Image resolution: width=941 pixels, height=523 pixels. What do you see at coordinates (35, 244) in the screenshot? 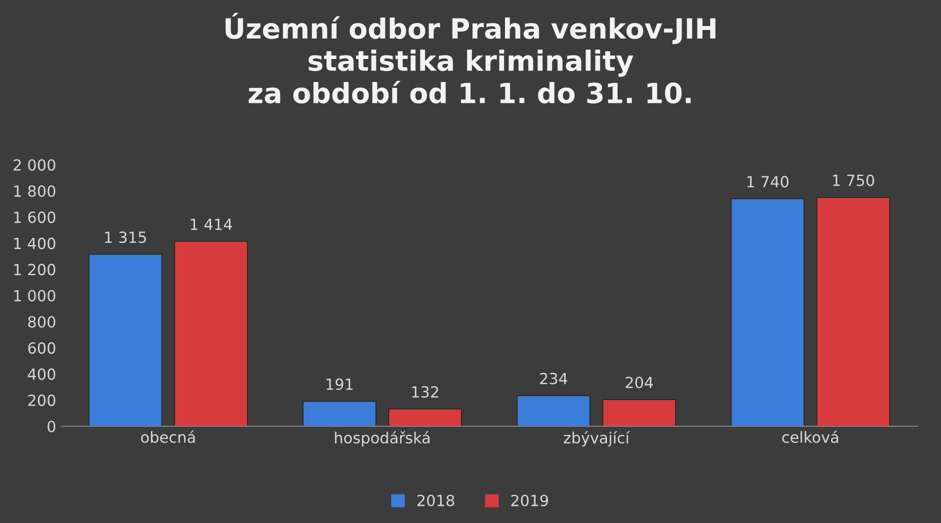
I see `y-tick-label: 1 400` at bounding box center [35, 244].